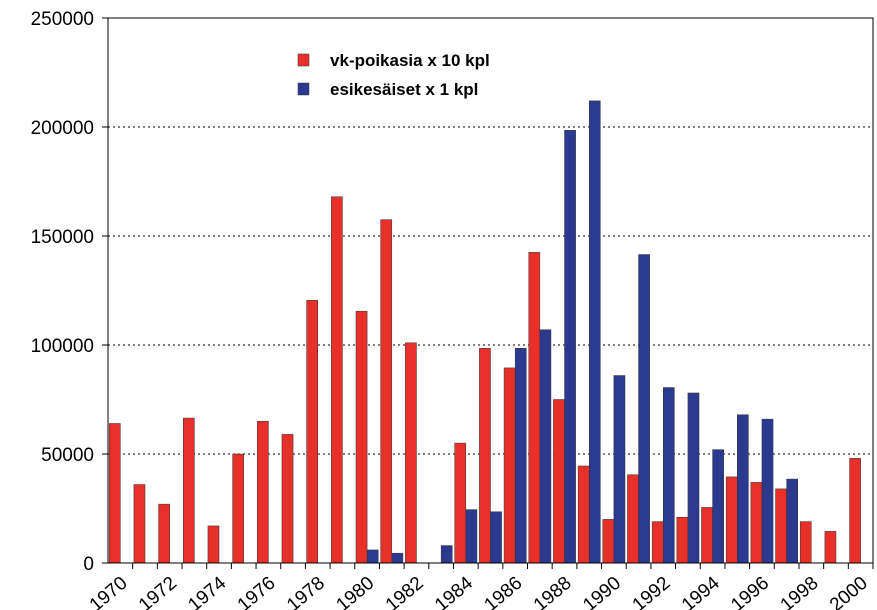 This screenshot has height=610, width=877. What do you see at coordinates (62, 19) in the screenshot?
I see `y-tick-label: 250000` at bounding box center [62, 19].